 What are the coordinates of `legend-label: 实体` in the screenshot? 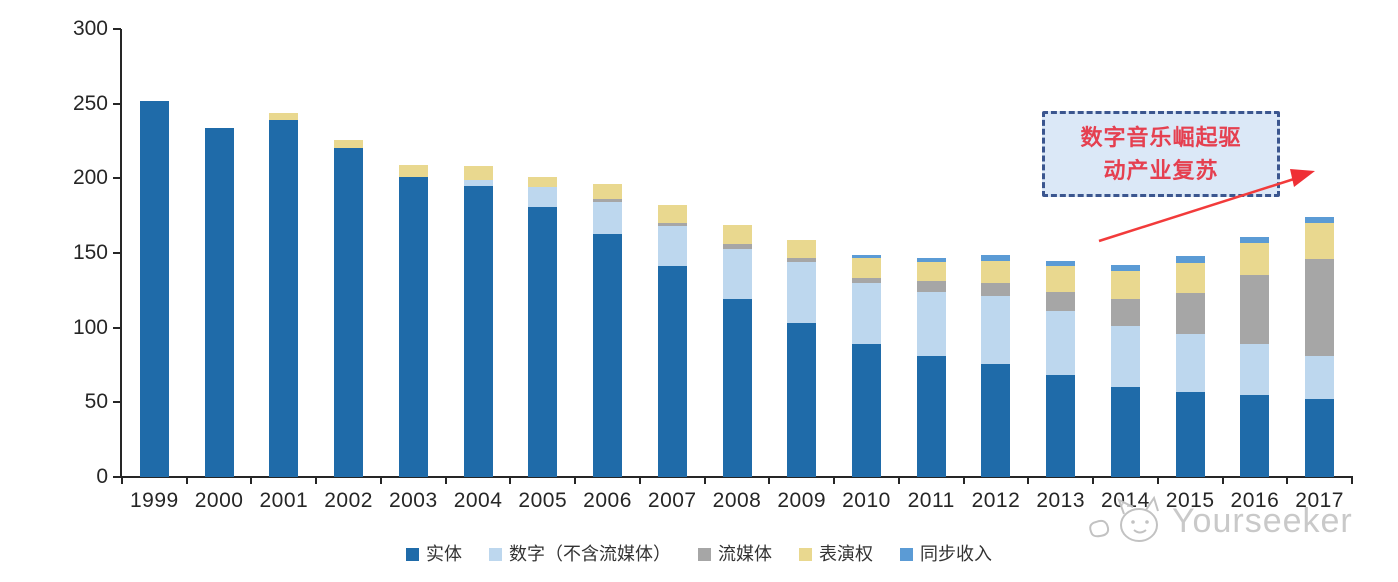 It's located at (444, 554).